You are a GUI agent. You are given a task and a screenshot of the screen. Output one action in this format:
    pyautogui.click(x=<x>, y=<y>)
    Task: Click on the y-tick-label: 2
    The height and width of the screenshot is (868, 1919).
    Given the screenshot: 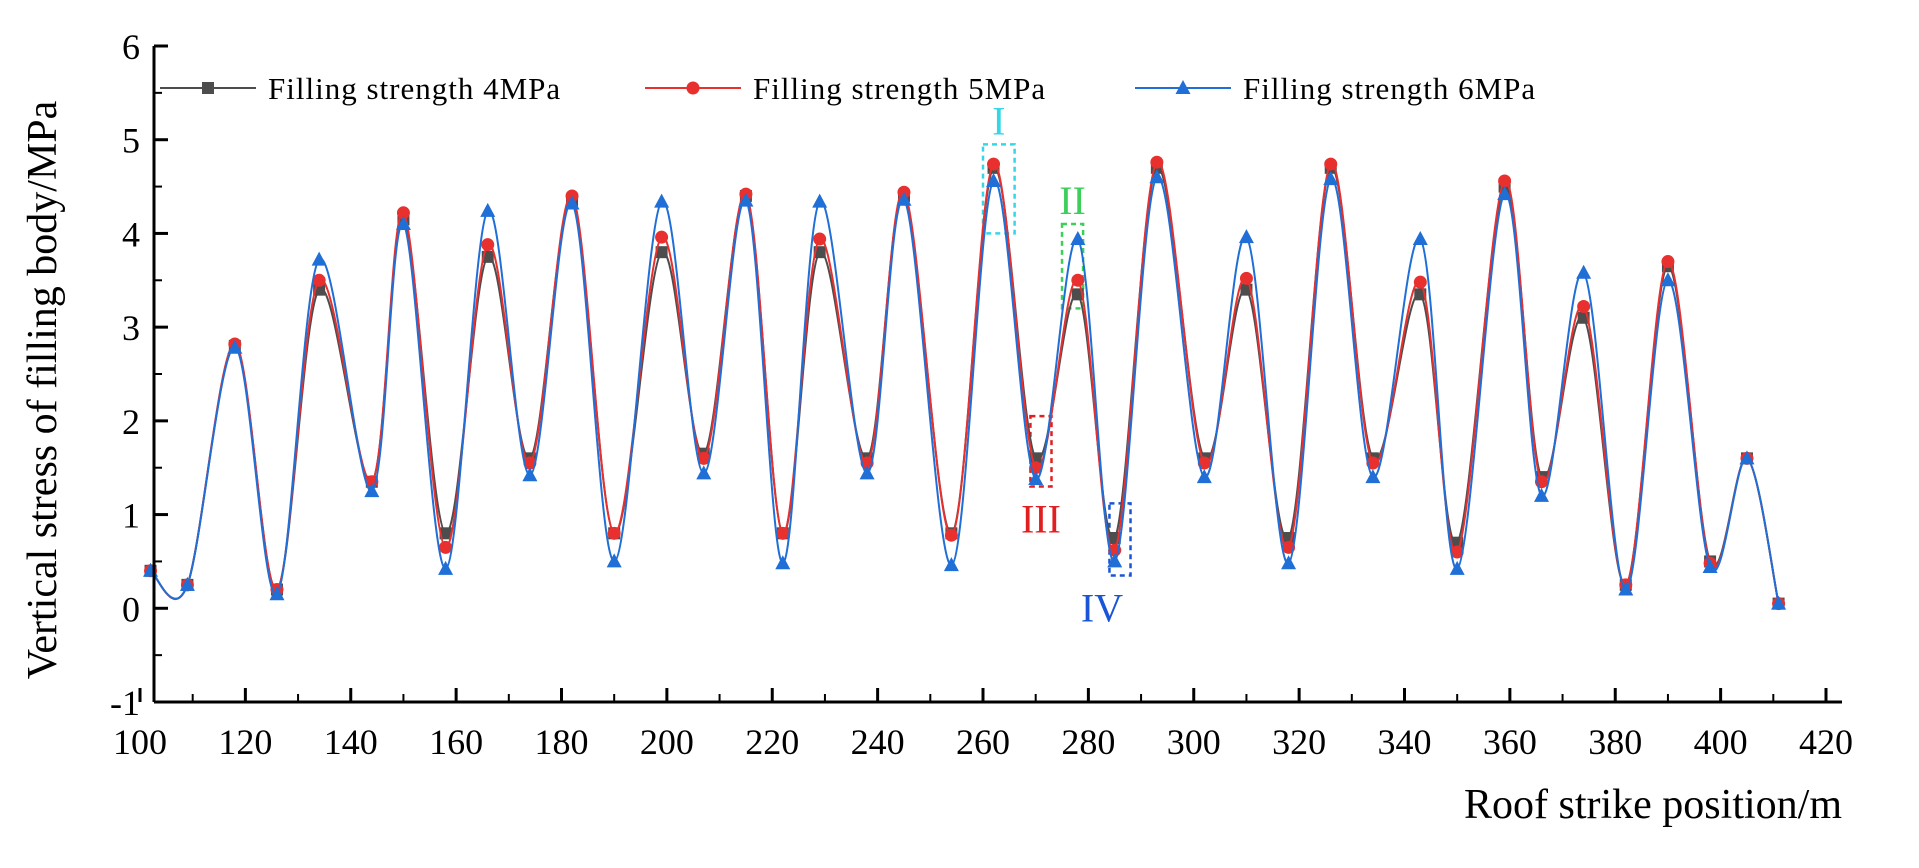 What is the action you would take?
    pyautogui.click(x=131, y=422)
    